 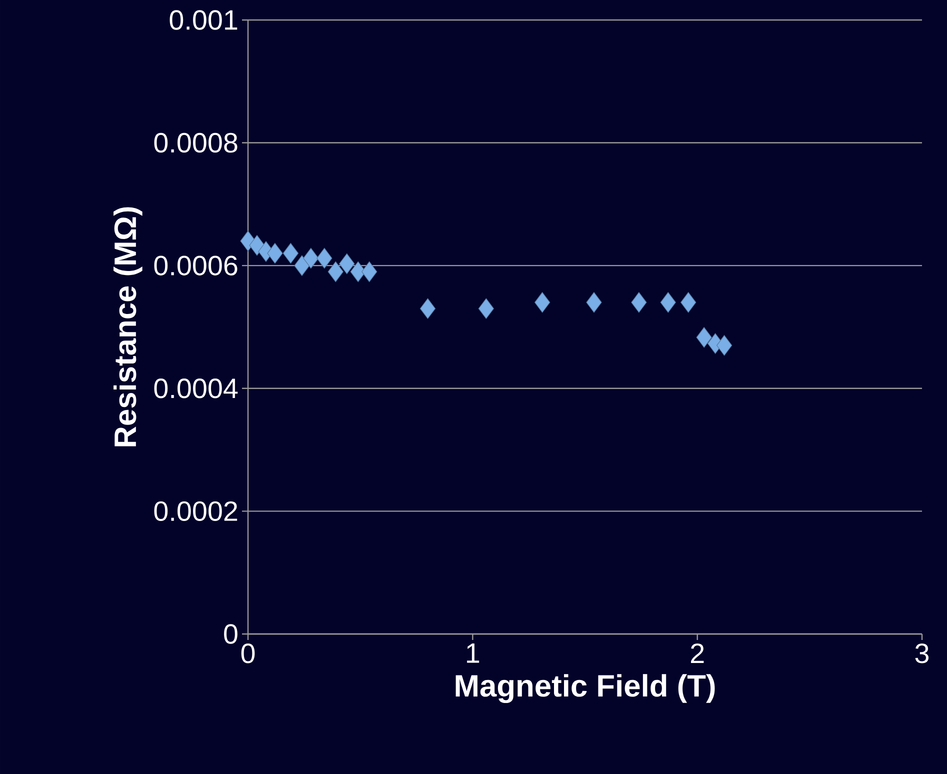 What do you see at coordinates (231, 634) in the screenshot?
I see `y-tick-label: 0` at bounding box center [231, 634].